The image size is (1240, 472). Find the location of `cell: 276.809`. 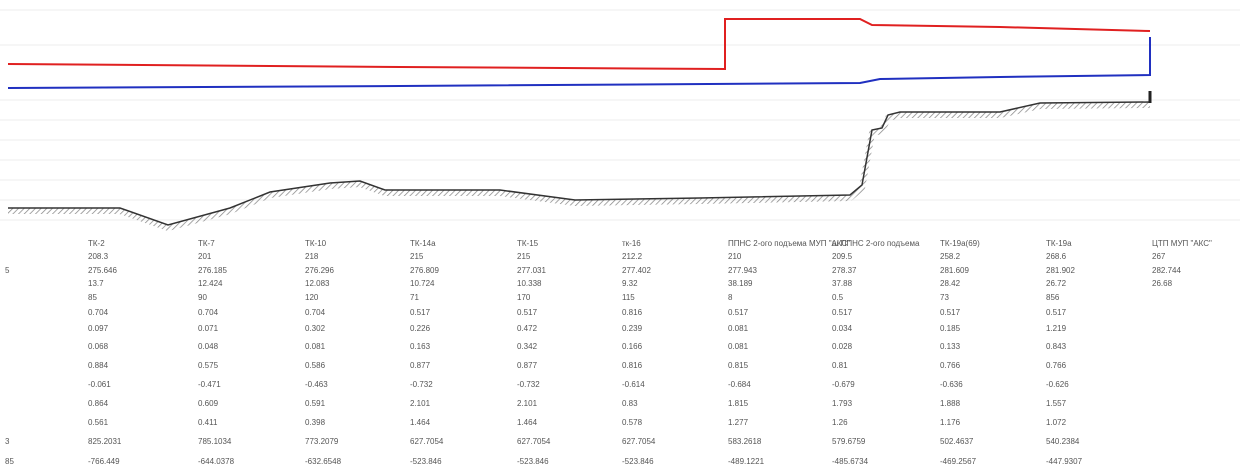

cell: 276.809 is located at coordinates (424, 270).